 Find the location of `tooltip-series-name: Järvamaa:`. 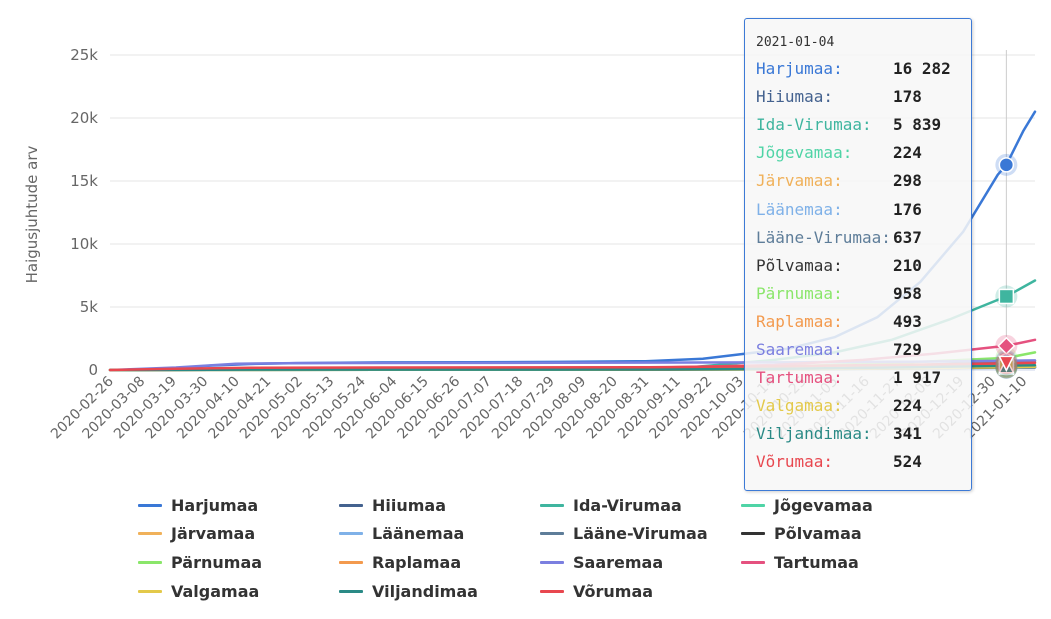

tooltip-series-name: Järvamaa: is located at coordinates (799, 181).